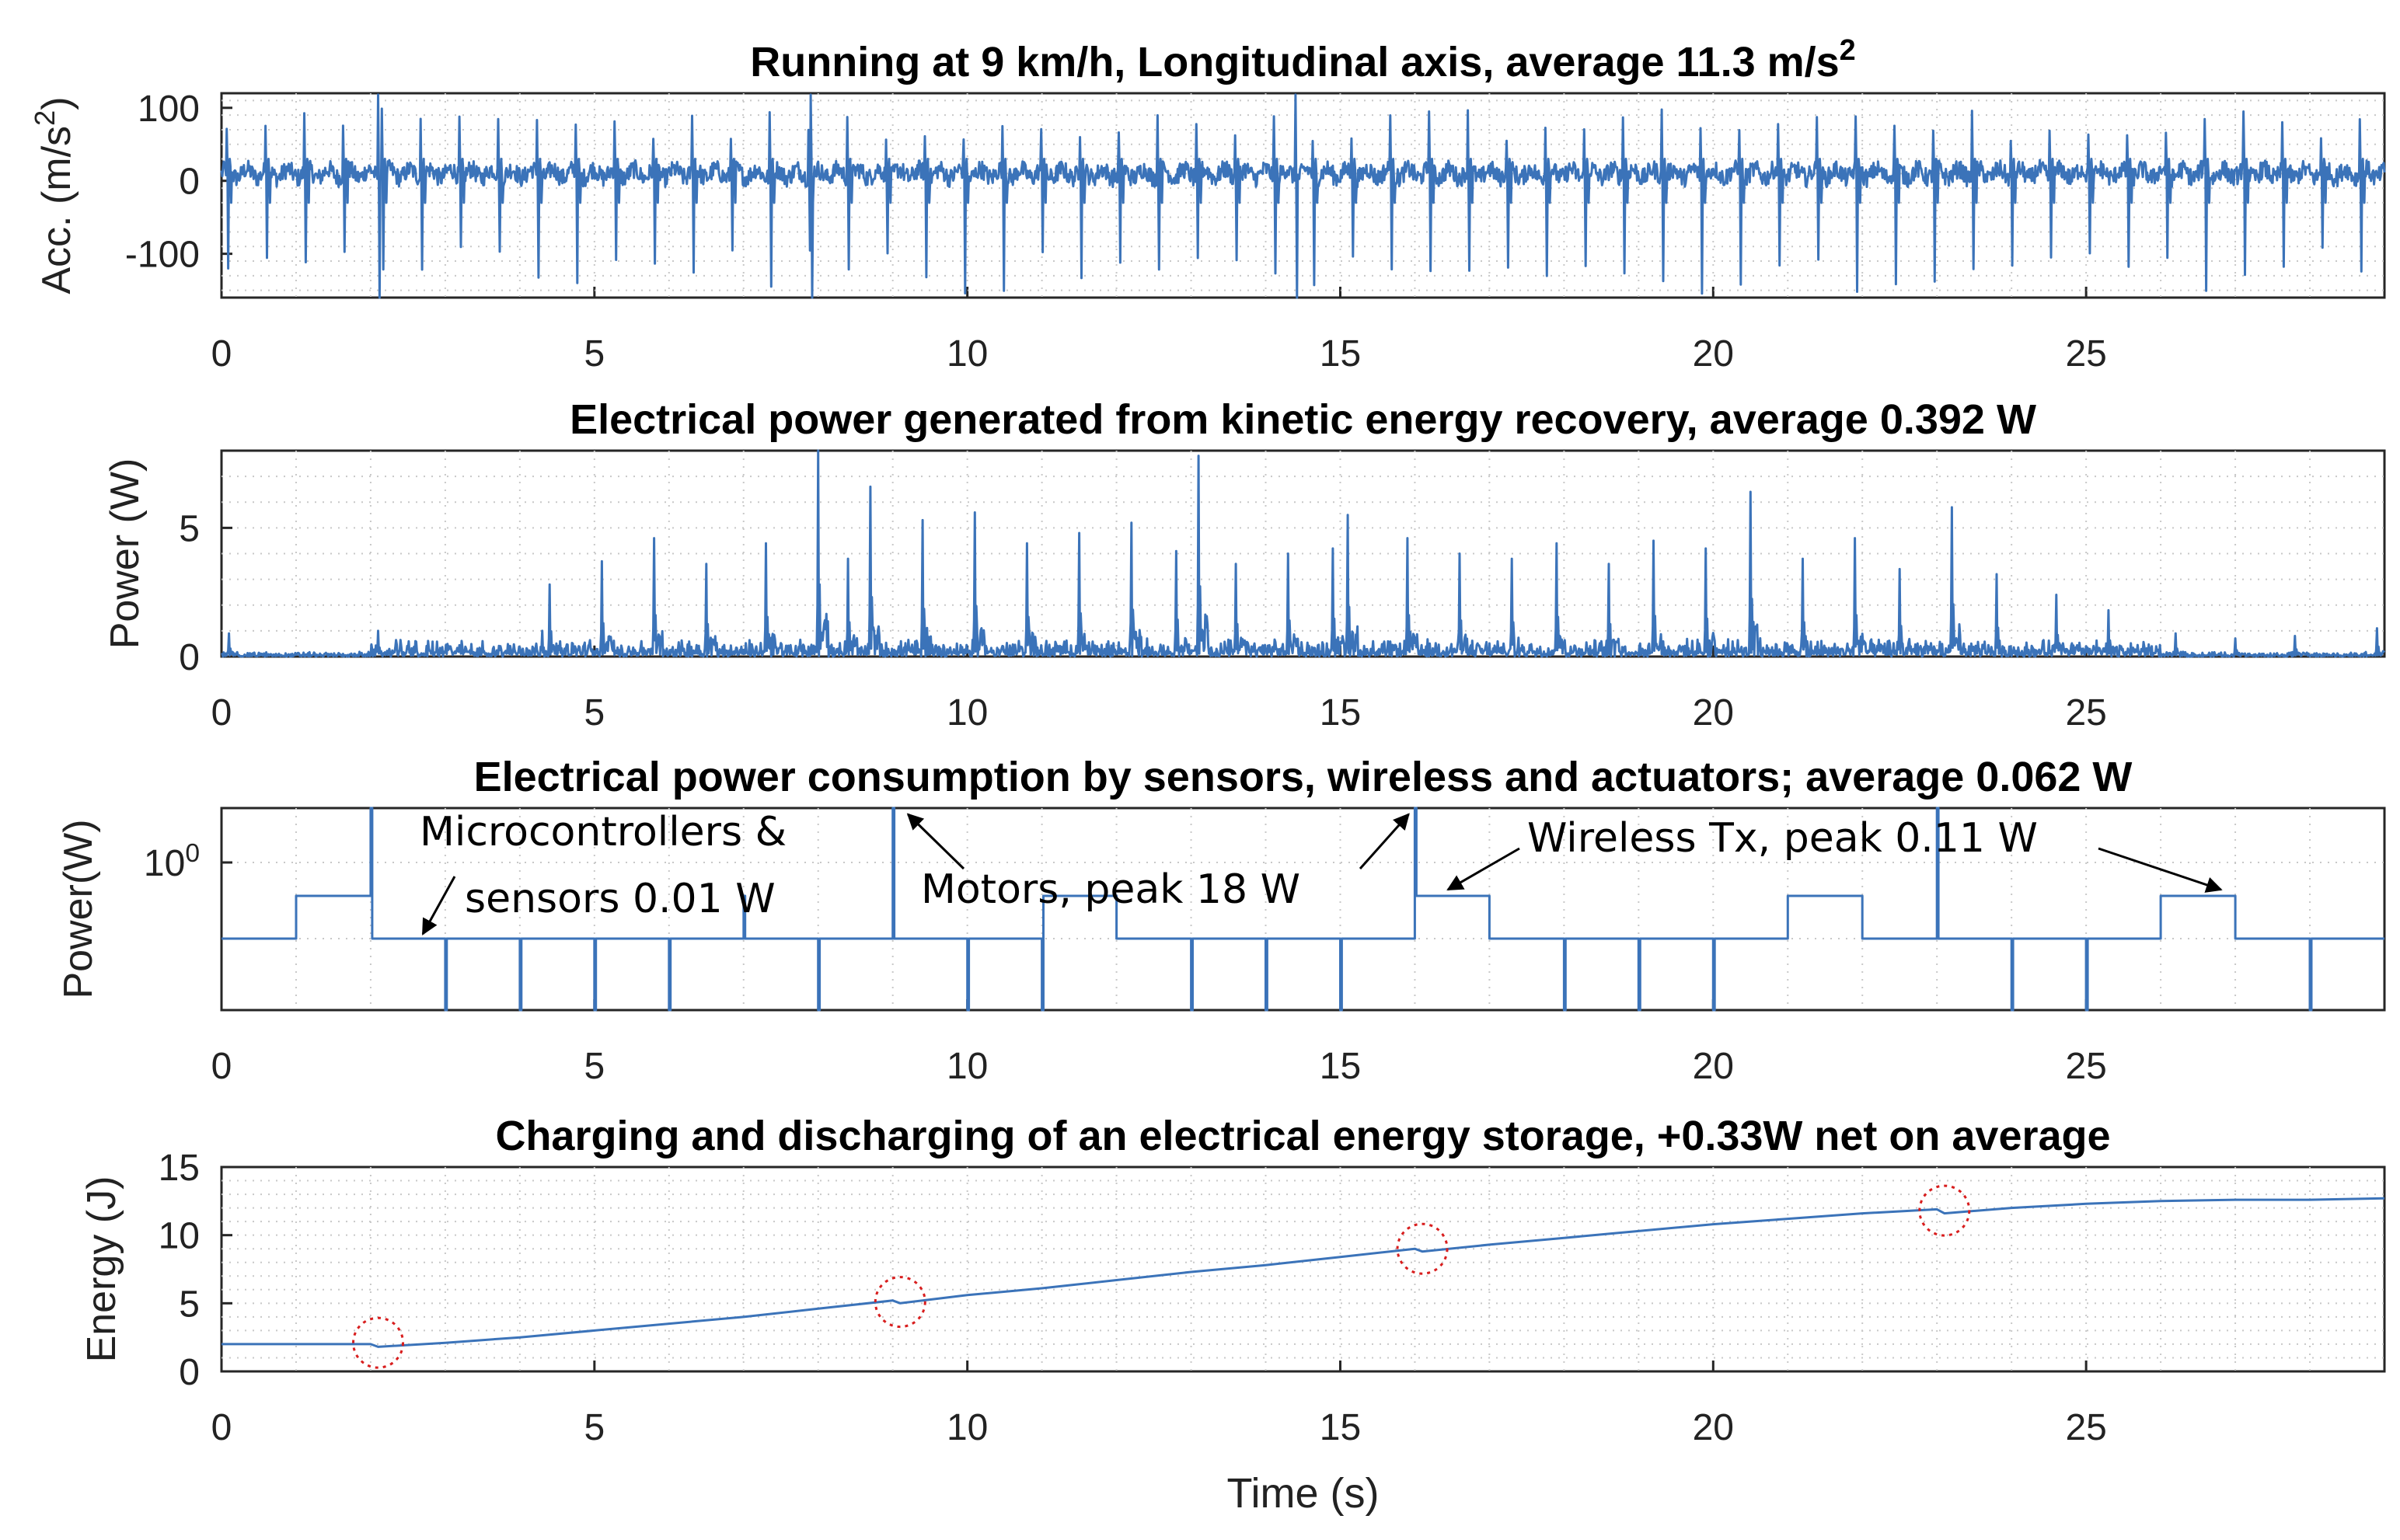  I want to click on annotation-wireless: Wireless Tx, peak 0.11 W, so click(1782, 838).